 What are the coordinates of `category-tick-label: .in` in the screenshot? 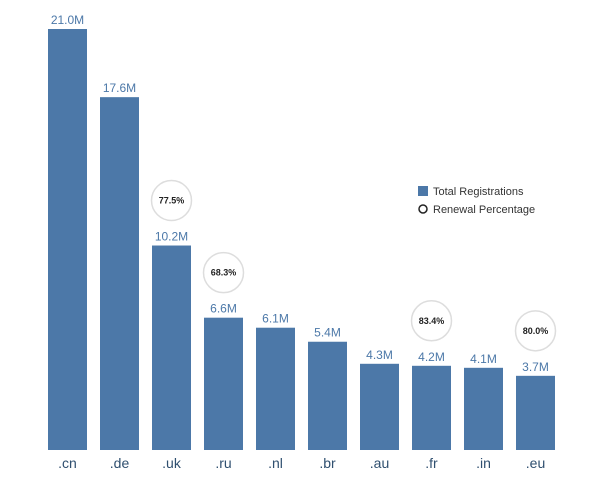 It's located at (483, 463).